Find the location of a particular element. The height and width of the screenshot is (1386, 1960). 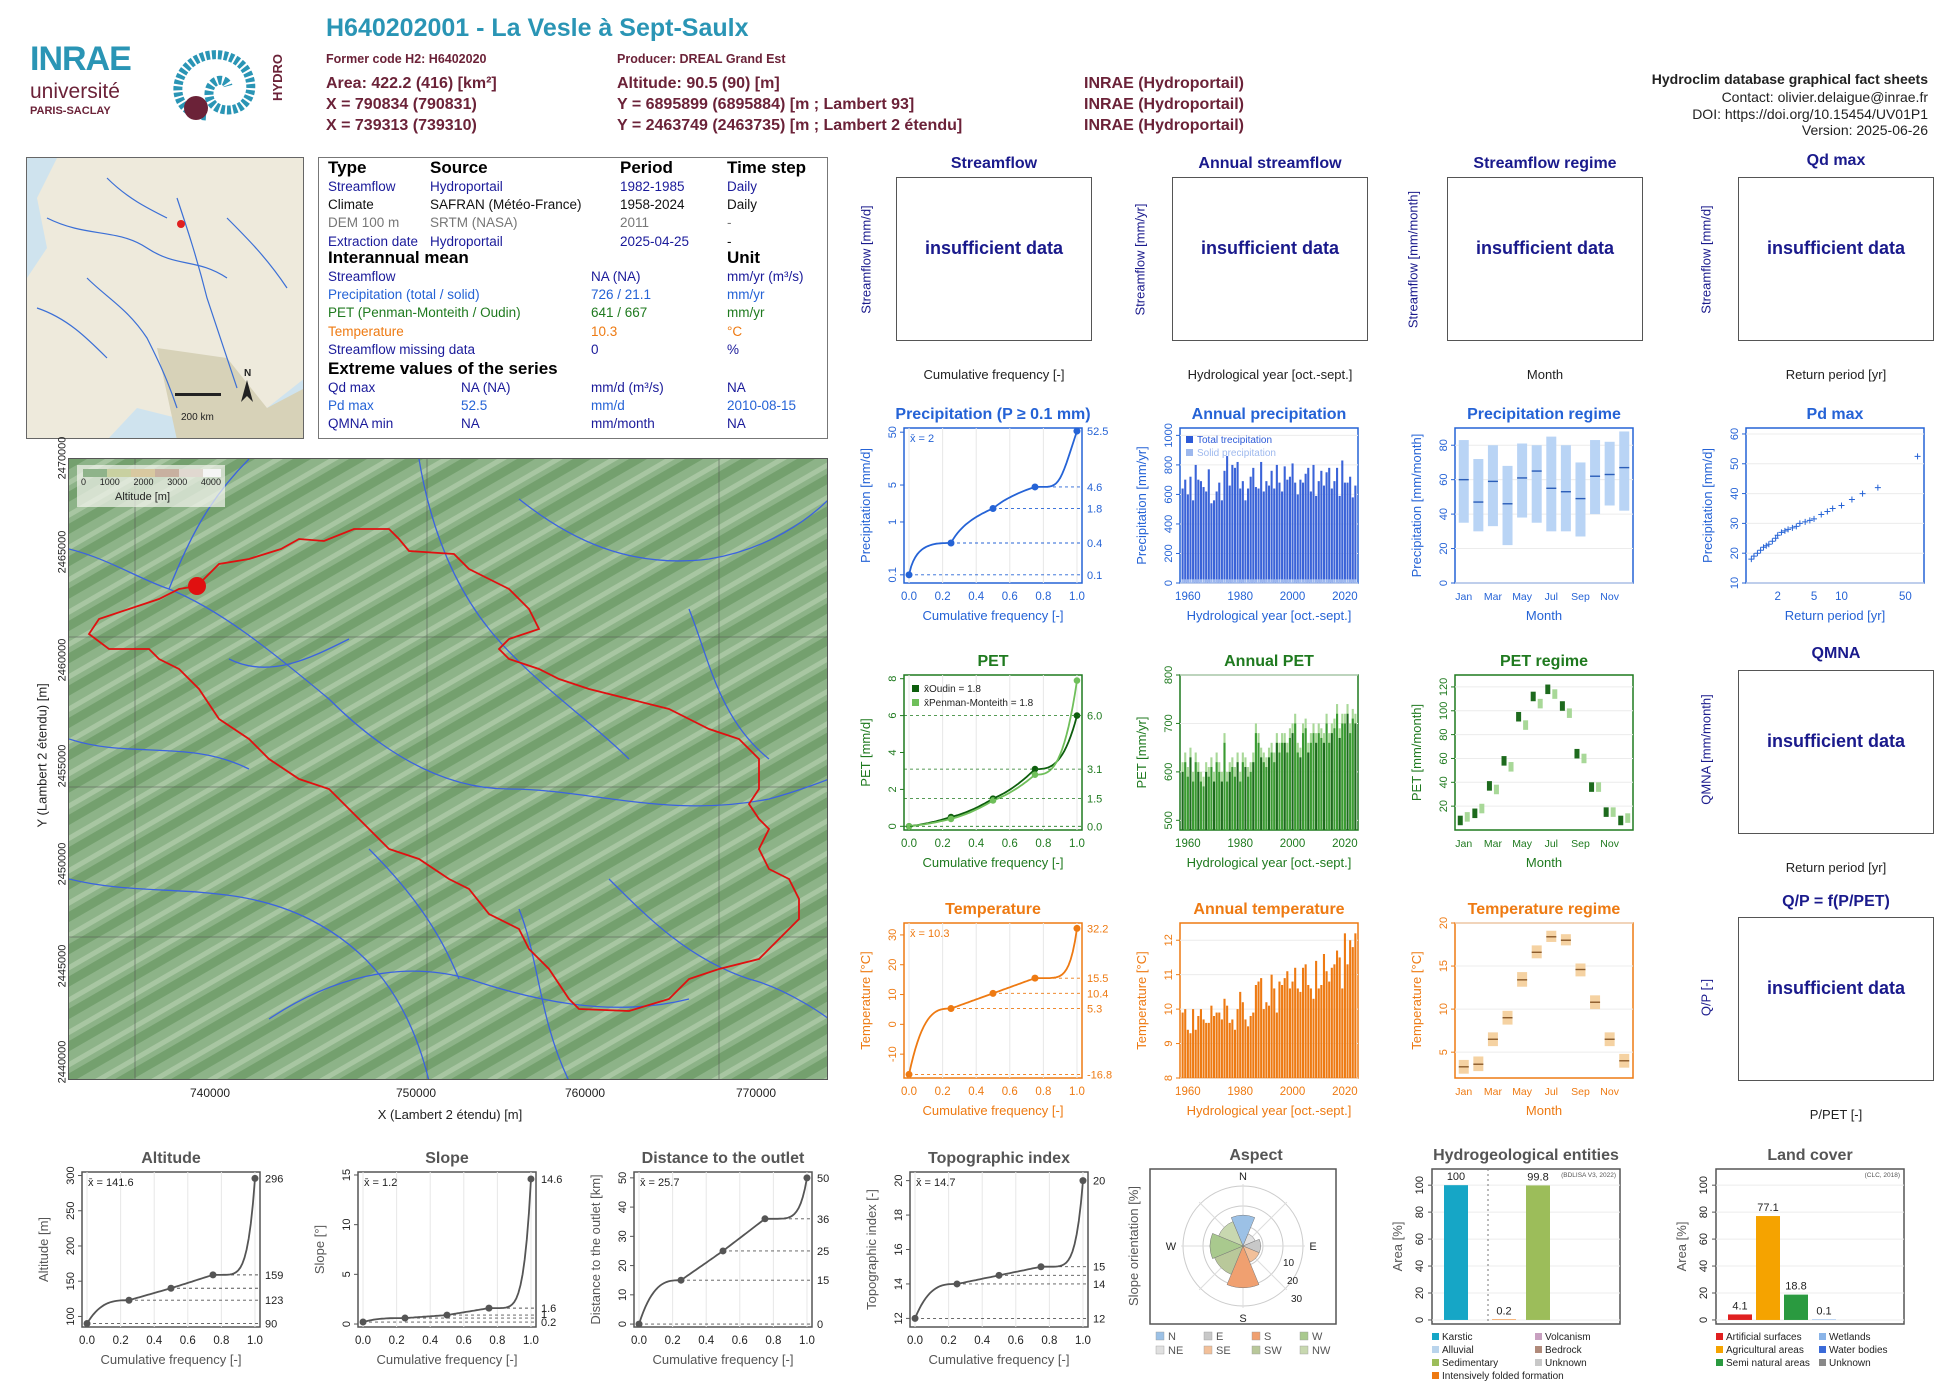

pet_regime-box-pm is located at coordinates (1526, 725).